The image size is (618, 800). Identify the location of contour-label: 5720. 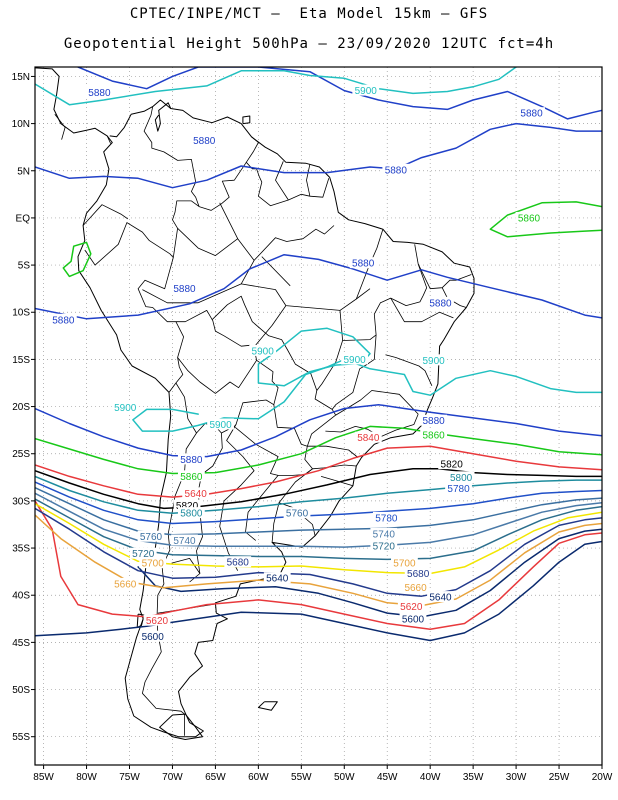
(143, 554).